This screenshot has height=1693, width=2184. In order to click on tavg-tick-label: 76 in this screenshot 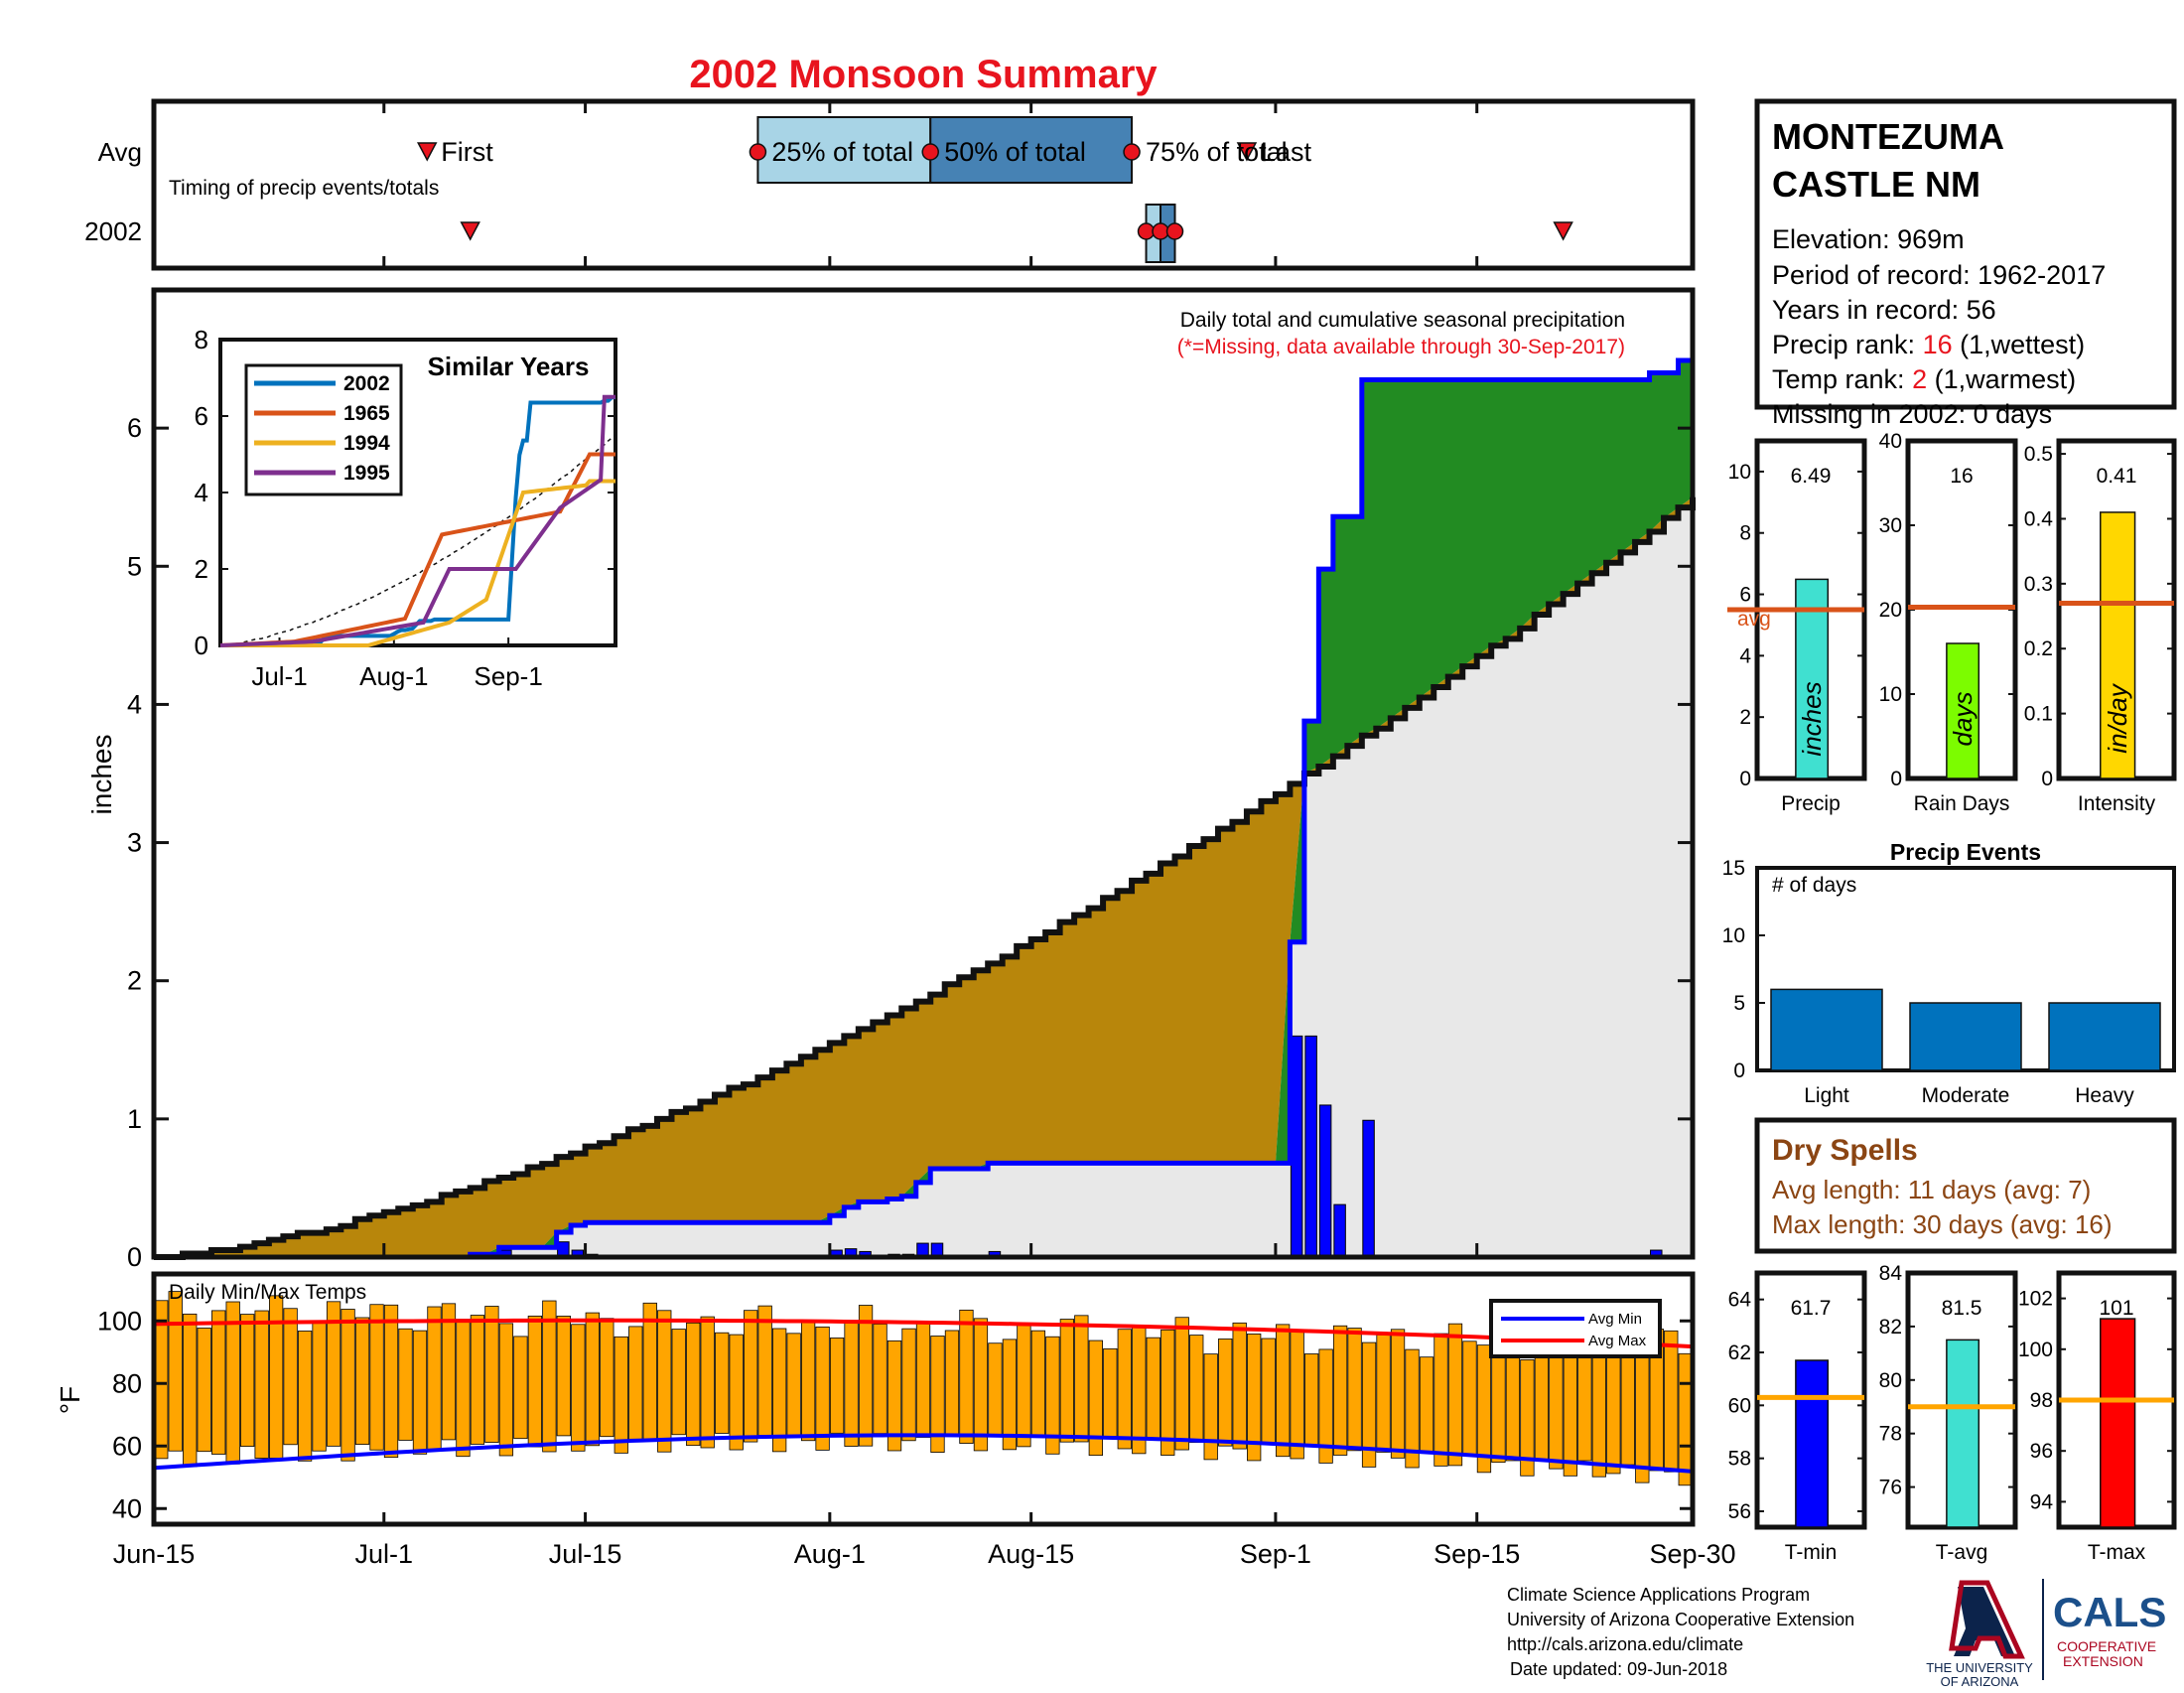, I will do `click(1890, 1488)`.